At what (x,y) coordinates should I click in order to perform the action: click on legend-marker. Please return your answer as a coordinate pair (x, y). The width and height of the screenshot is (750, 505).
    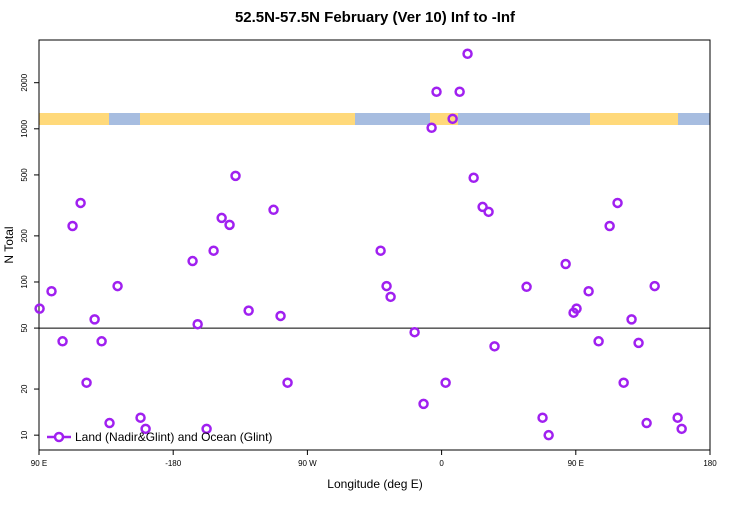
    Looking at the image, I should click on (59, 437).